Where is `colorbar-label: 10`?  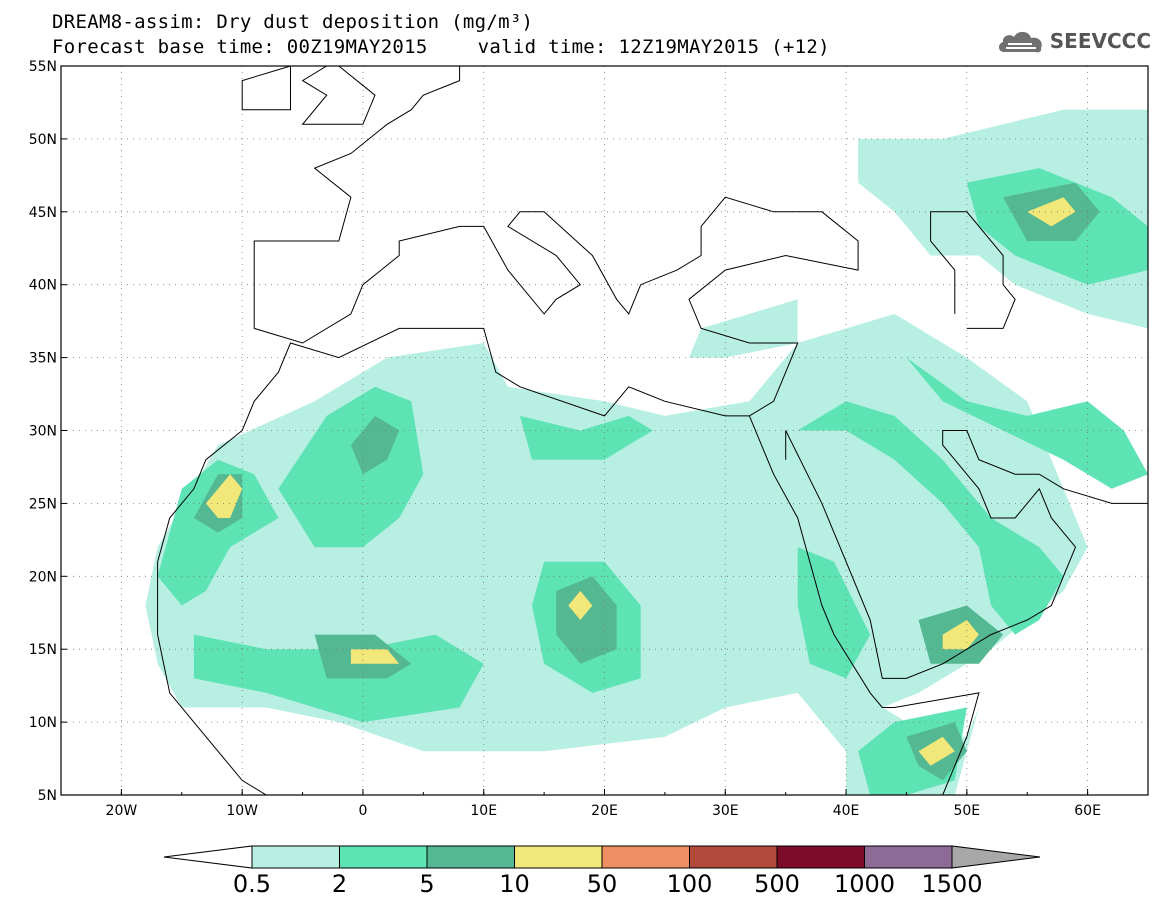 colorbar-label: 10 is located at coordinates (514, 884).